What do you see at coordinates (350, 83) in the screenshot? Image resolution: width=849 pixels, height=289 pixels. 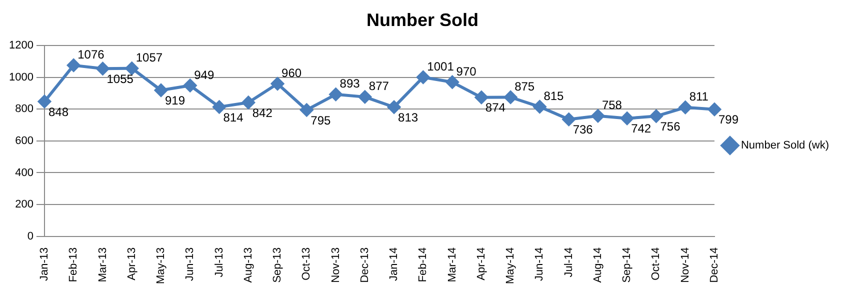 I see `data-label: 893` at bounding box center [350, 83].